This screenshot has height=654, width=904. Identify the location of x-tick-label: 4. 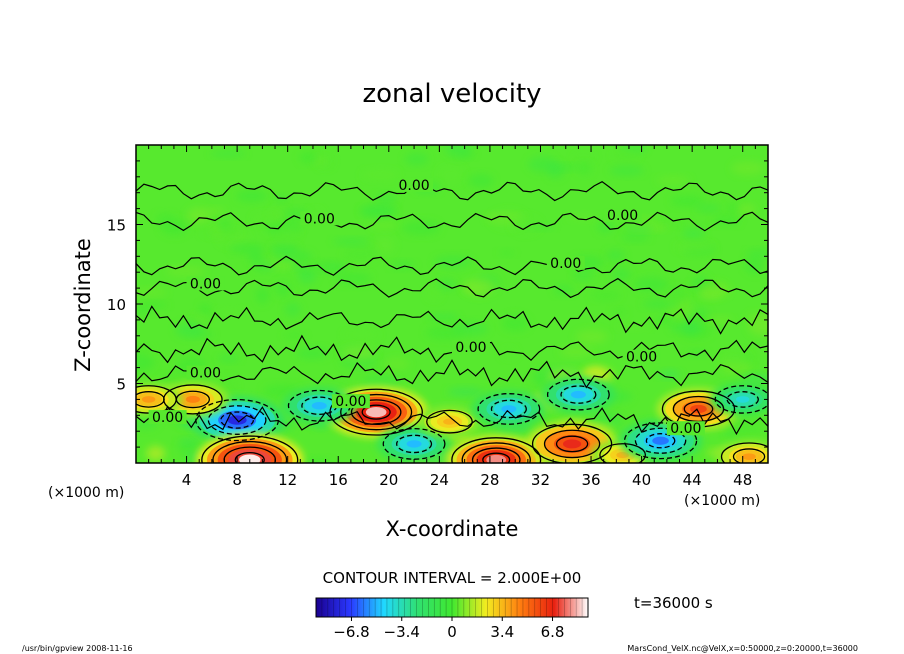
(187, 480).